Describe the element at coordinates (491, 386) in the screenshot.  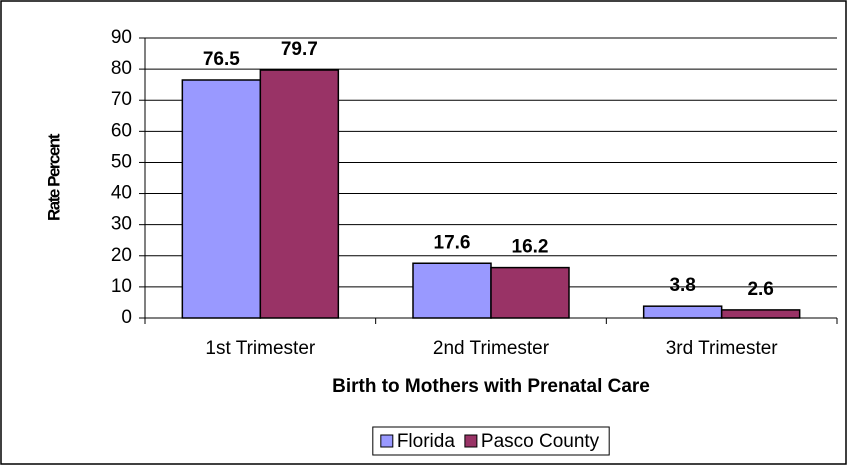
I see `x-axis-title: Birth to Mothers with Prenatal Care` at that location.